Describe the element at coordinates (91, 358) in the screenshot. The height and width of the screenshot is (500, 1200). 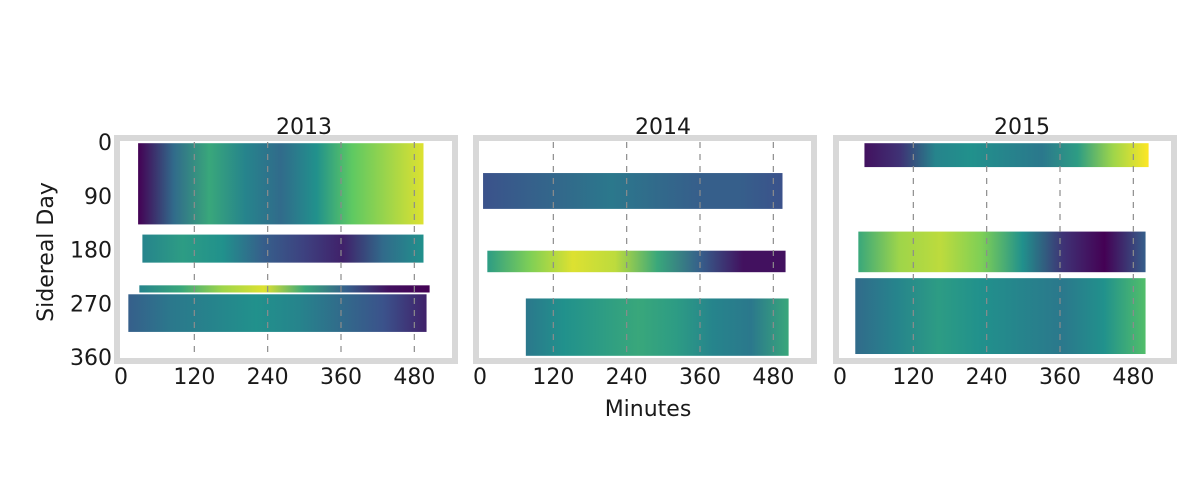
I see `y-tick-label-360: 360` at that location.